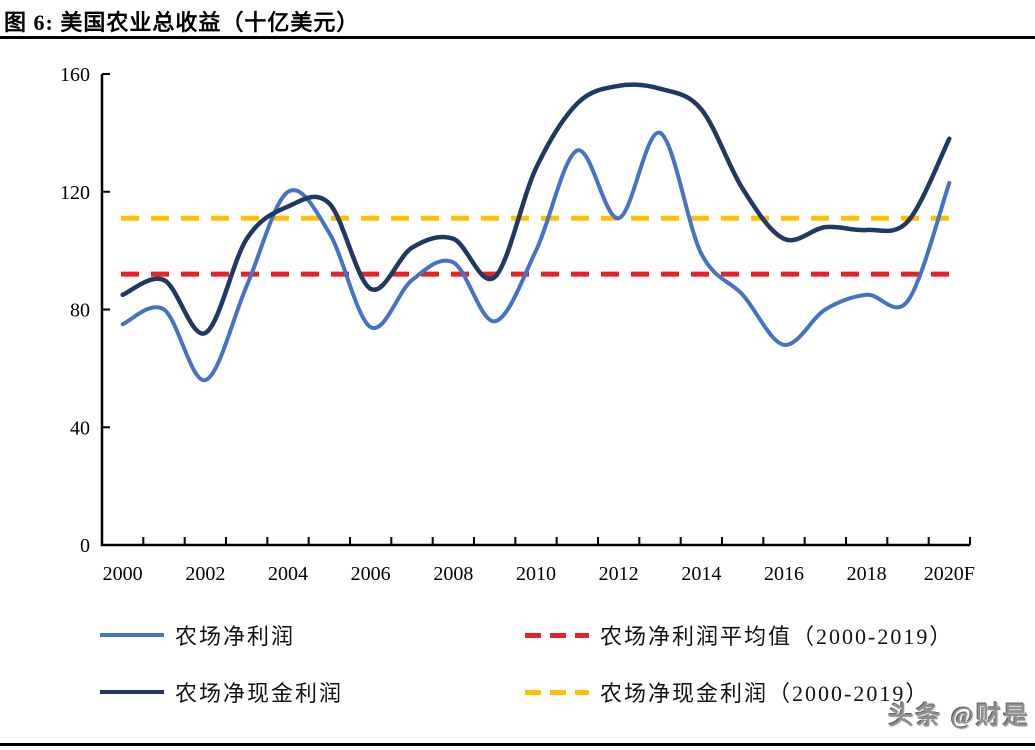 This screenshot has width=1035, height=750. Describe the element at coordinates (288, 574) in the screenshot. I see `x-tick-label: 2004` at that location.